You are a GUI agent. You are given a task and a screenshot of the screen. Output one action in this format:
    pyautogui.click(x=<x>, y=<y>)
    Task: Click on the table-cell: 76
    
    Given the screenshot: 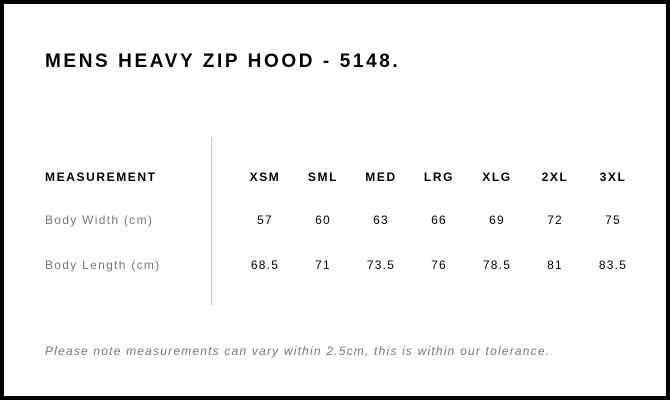 What is the action you would take?
    pyautogui.click(x=439, y=265)
    